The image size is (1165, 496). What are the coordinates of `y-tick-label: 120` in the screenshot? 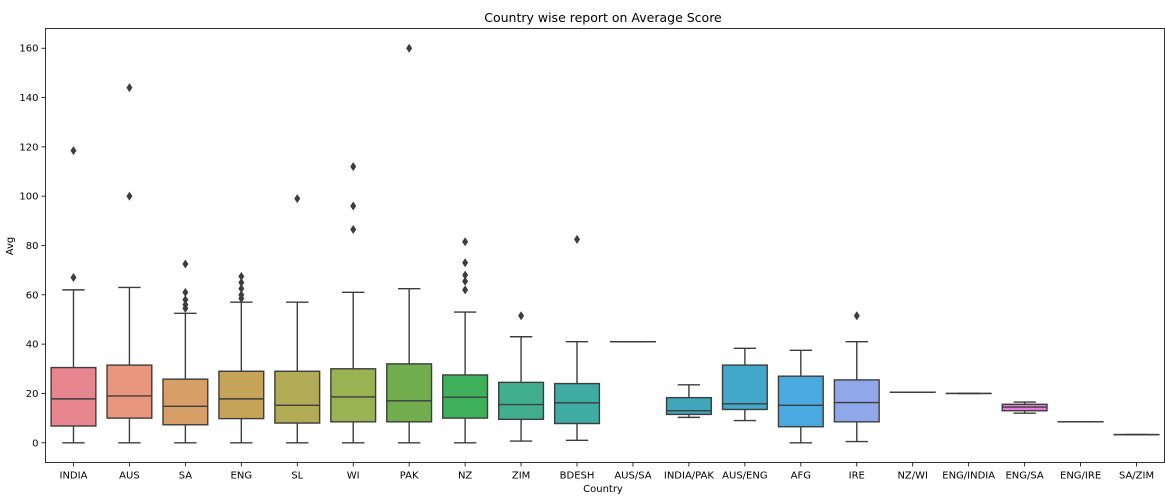 It's located at (28, 147).